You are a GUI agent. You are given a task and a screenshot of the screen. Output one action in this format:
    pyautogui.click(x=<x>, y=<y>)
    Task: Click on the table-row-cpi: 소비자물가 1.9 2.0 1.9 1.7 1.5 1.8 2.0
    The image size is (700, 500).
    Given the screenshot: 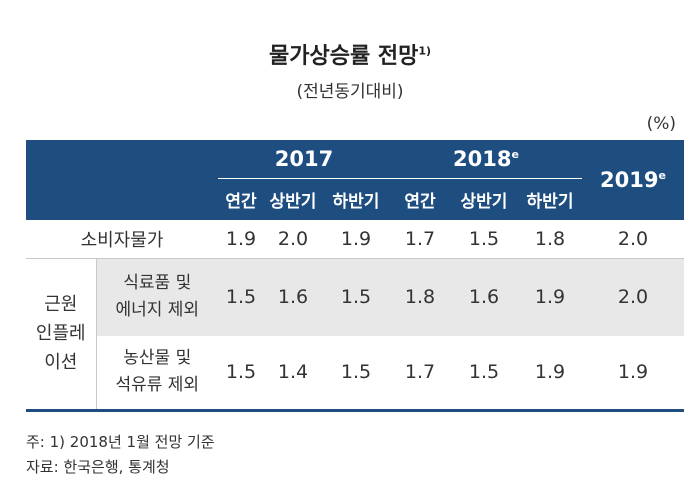 What is the action you would take?
    pyautogui.click(x=355, y=239)
    